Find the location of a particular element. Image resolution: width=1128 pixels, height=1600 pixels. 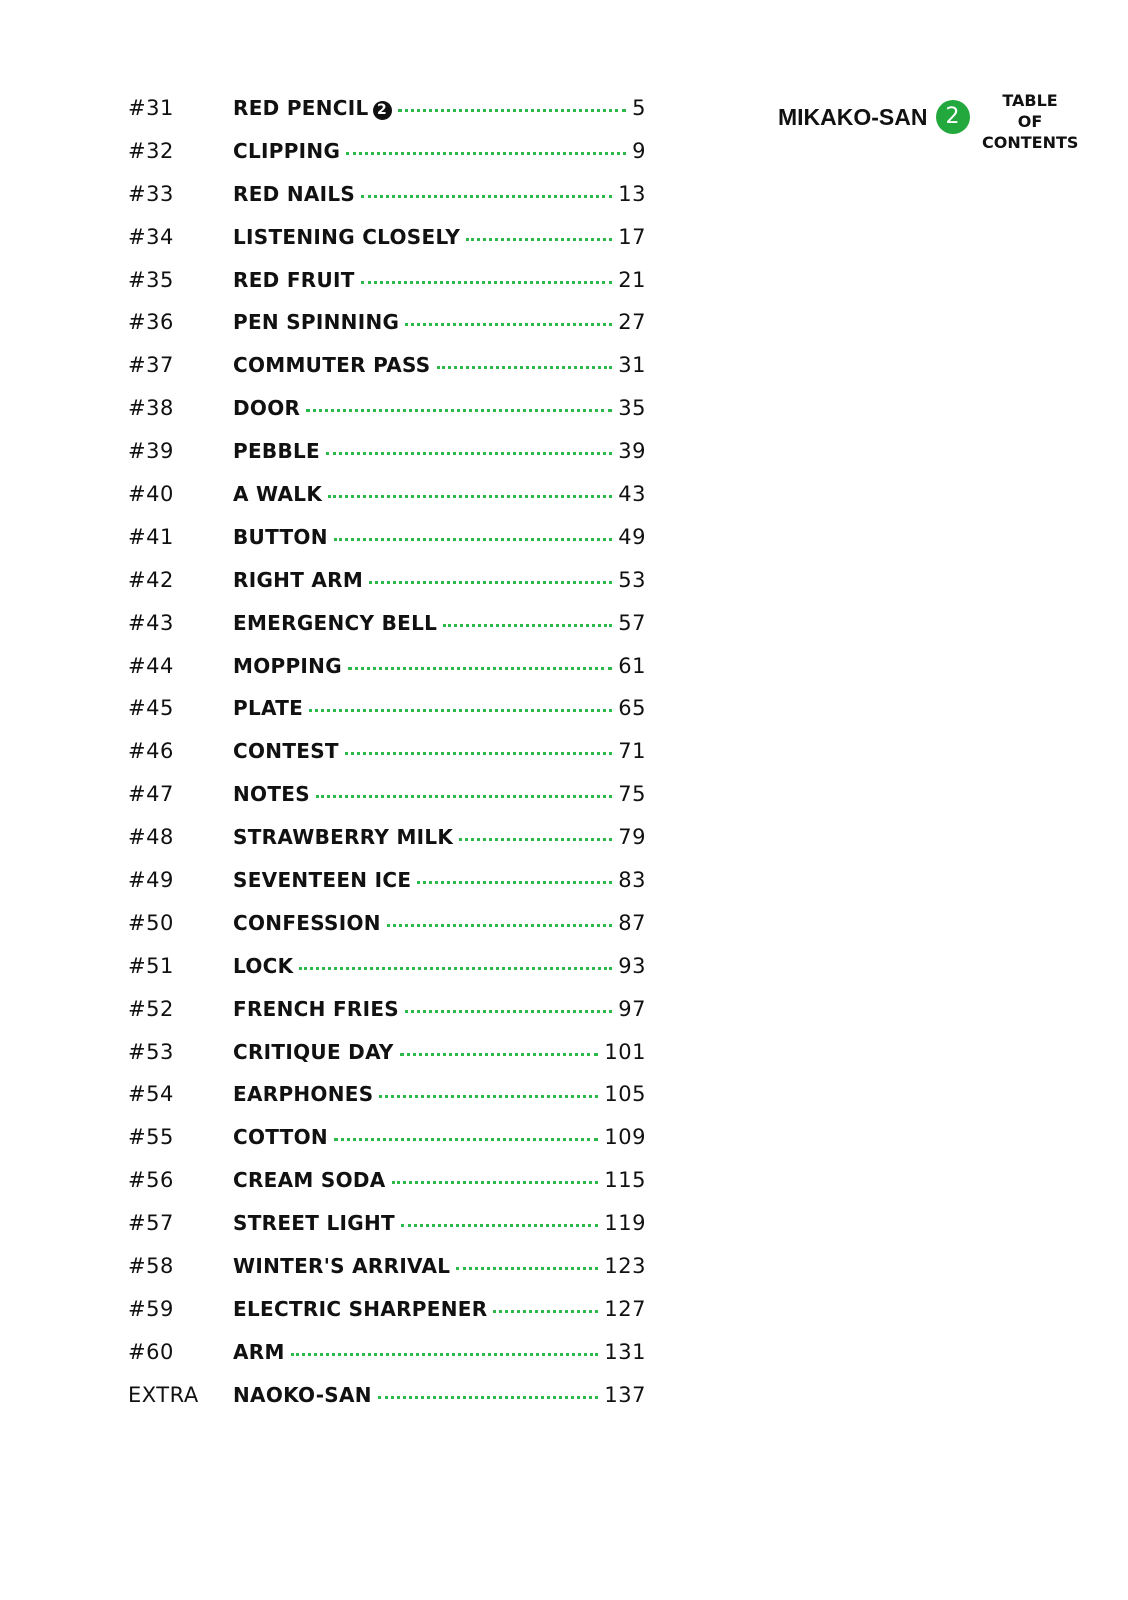

toc-entry: #60 ARM 131 is located at coordinates (387, 1361).